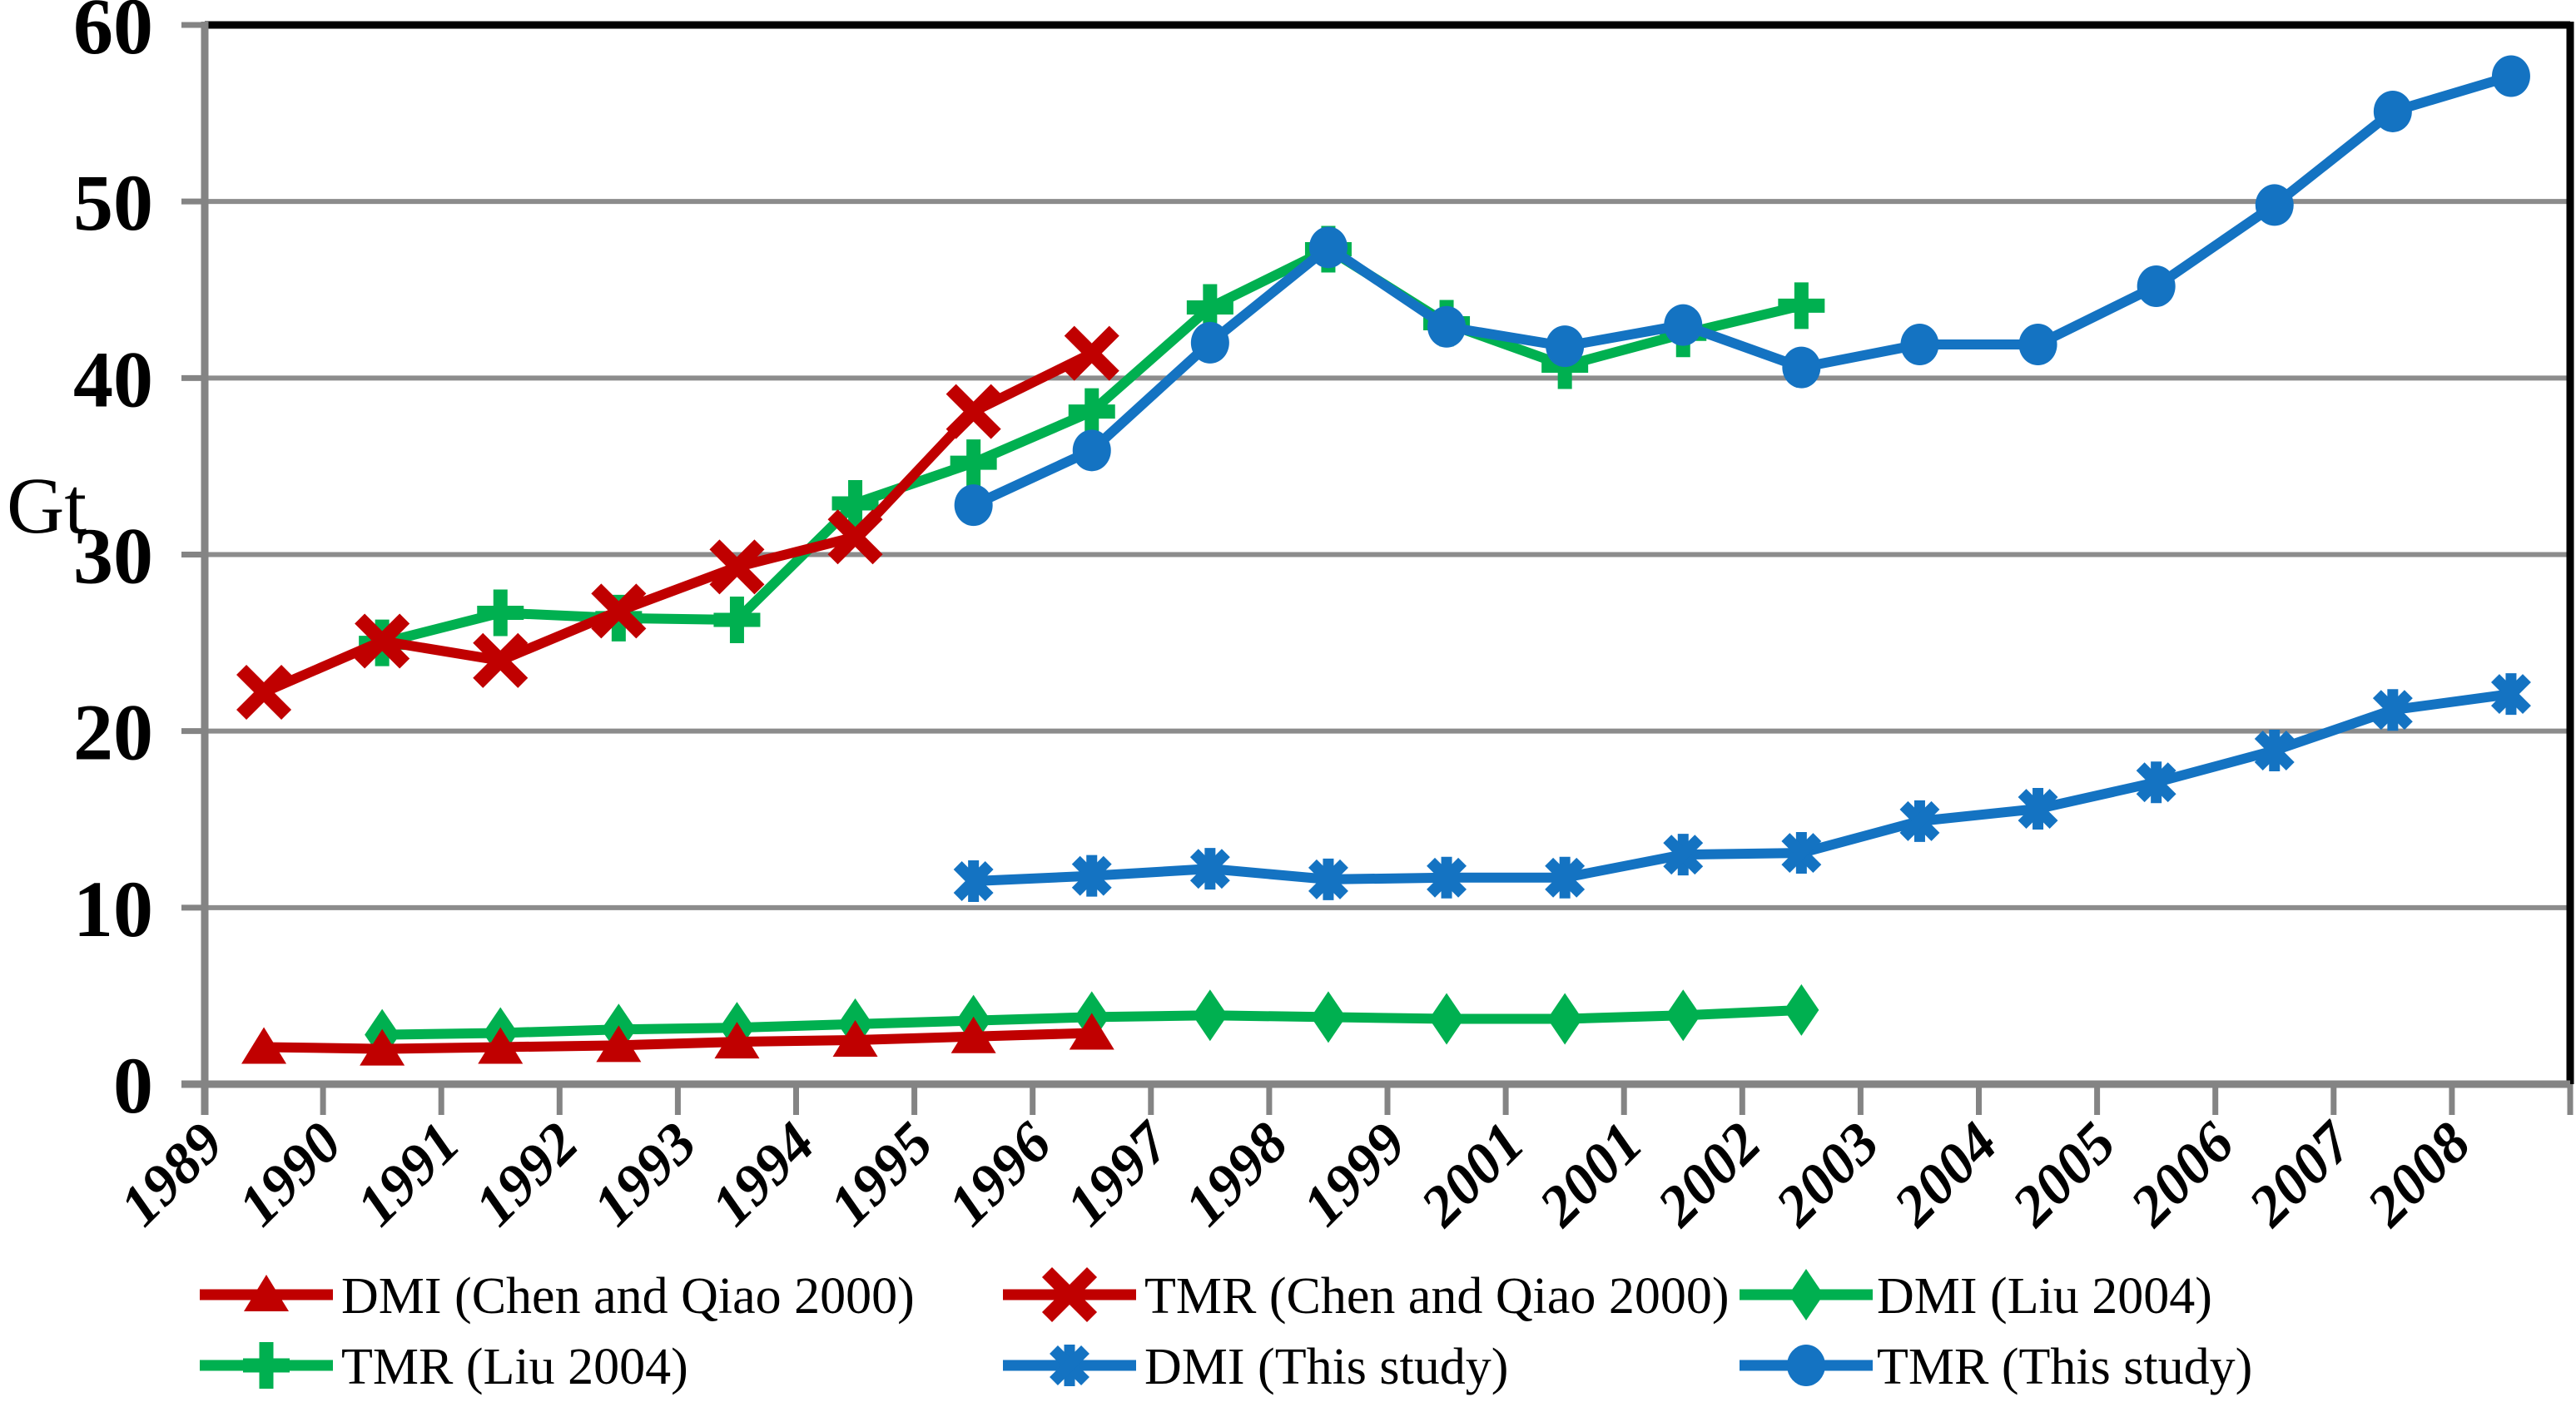 The width and height of the screenshot is (2576, 1407). Describe the element at coordinates (1326, 1367) in the screenshot. I see `legend-label: DMI (This study)` at that location.